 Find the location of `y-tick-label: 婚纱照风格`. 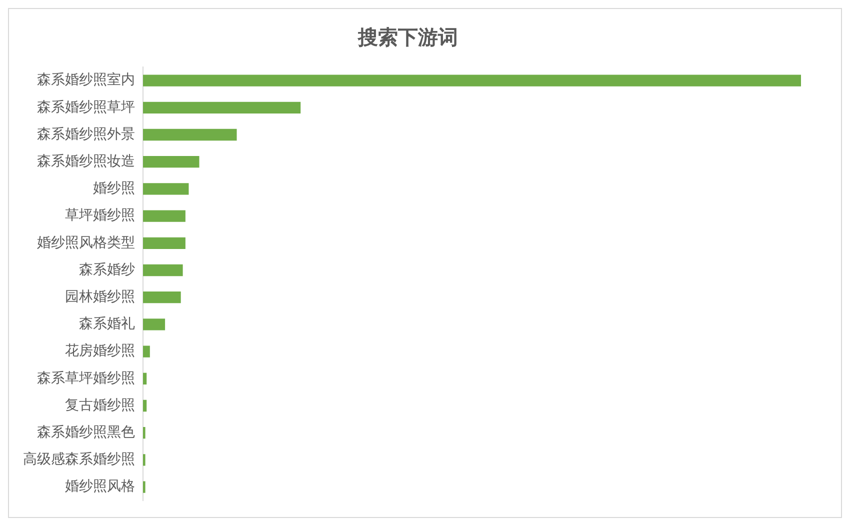

y-tick-label: 婚纱照风格 is located at coordinates (100, 486).